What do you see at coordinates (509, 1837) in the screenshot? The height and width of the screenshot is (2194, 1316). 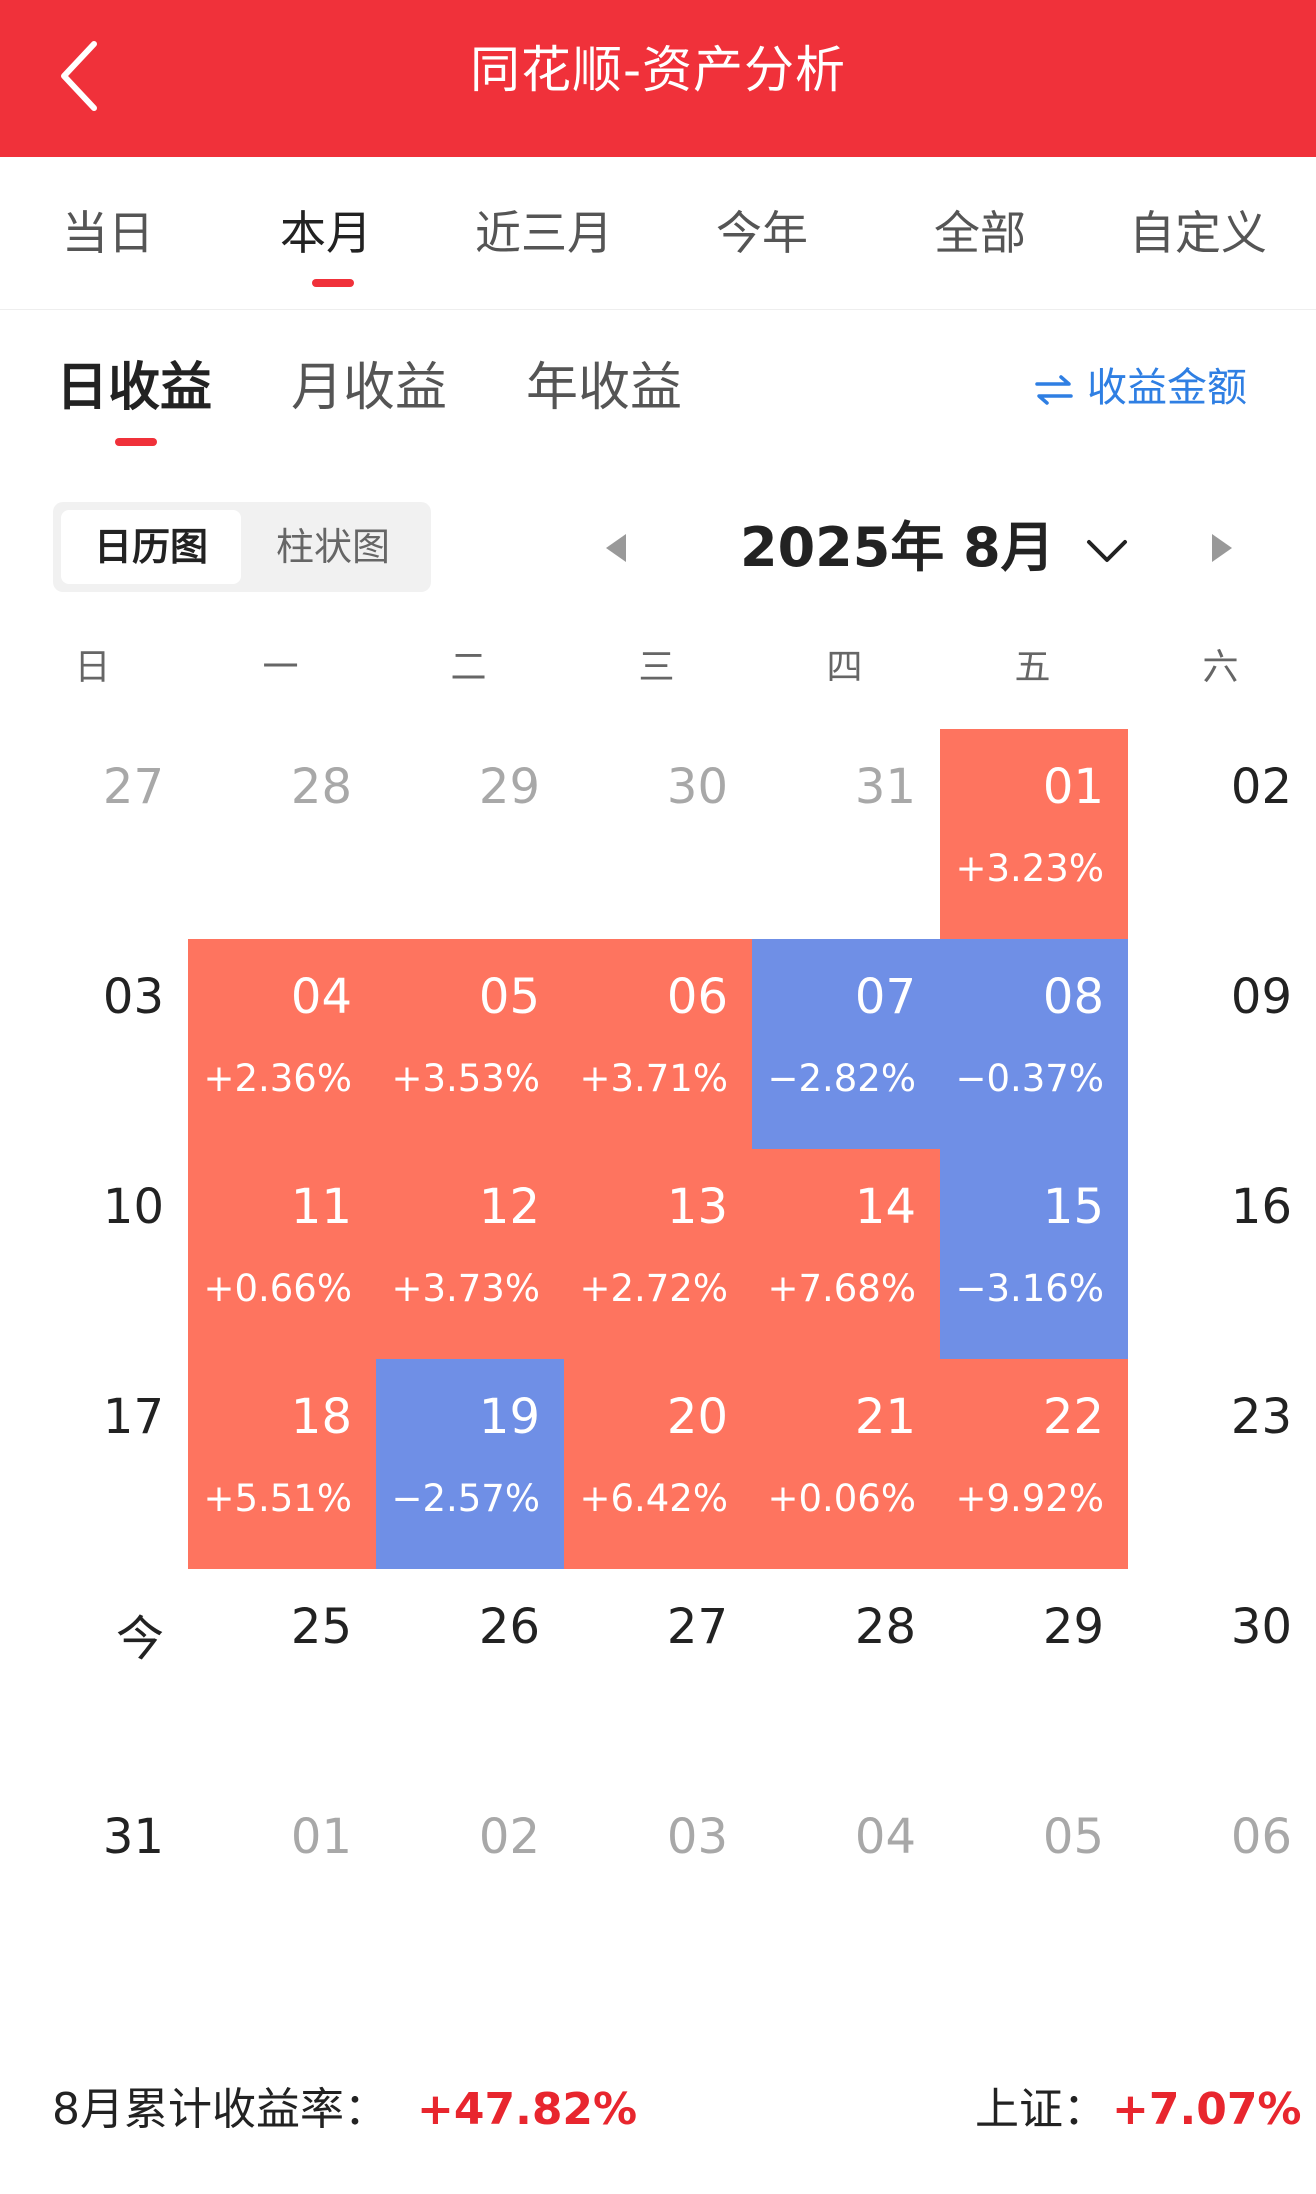 I see `day-number: 02` at bounding box center [509, 1837].